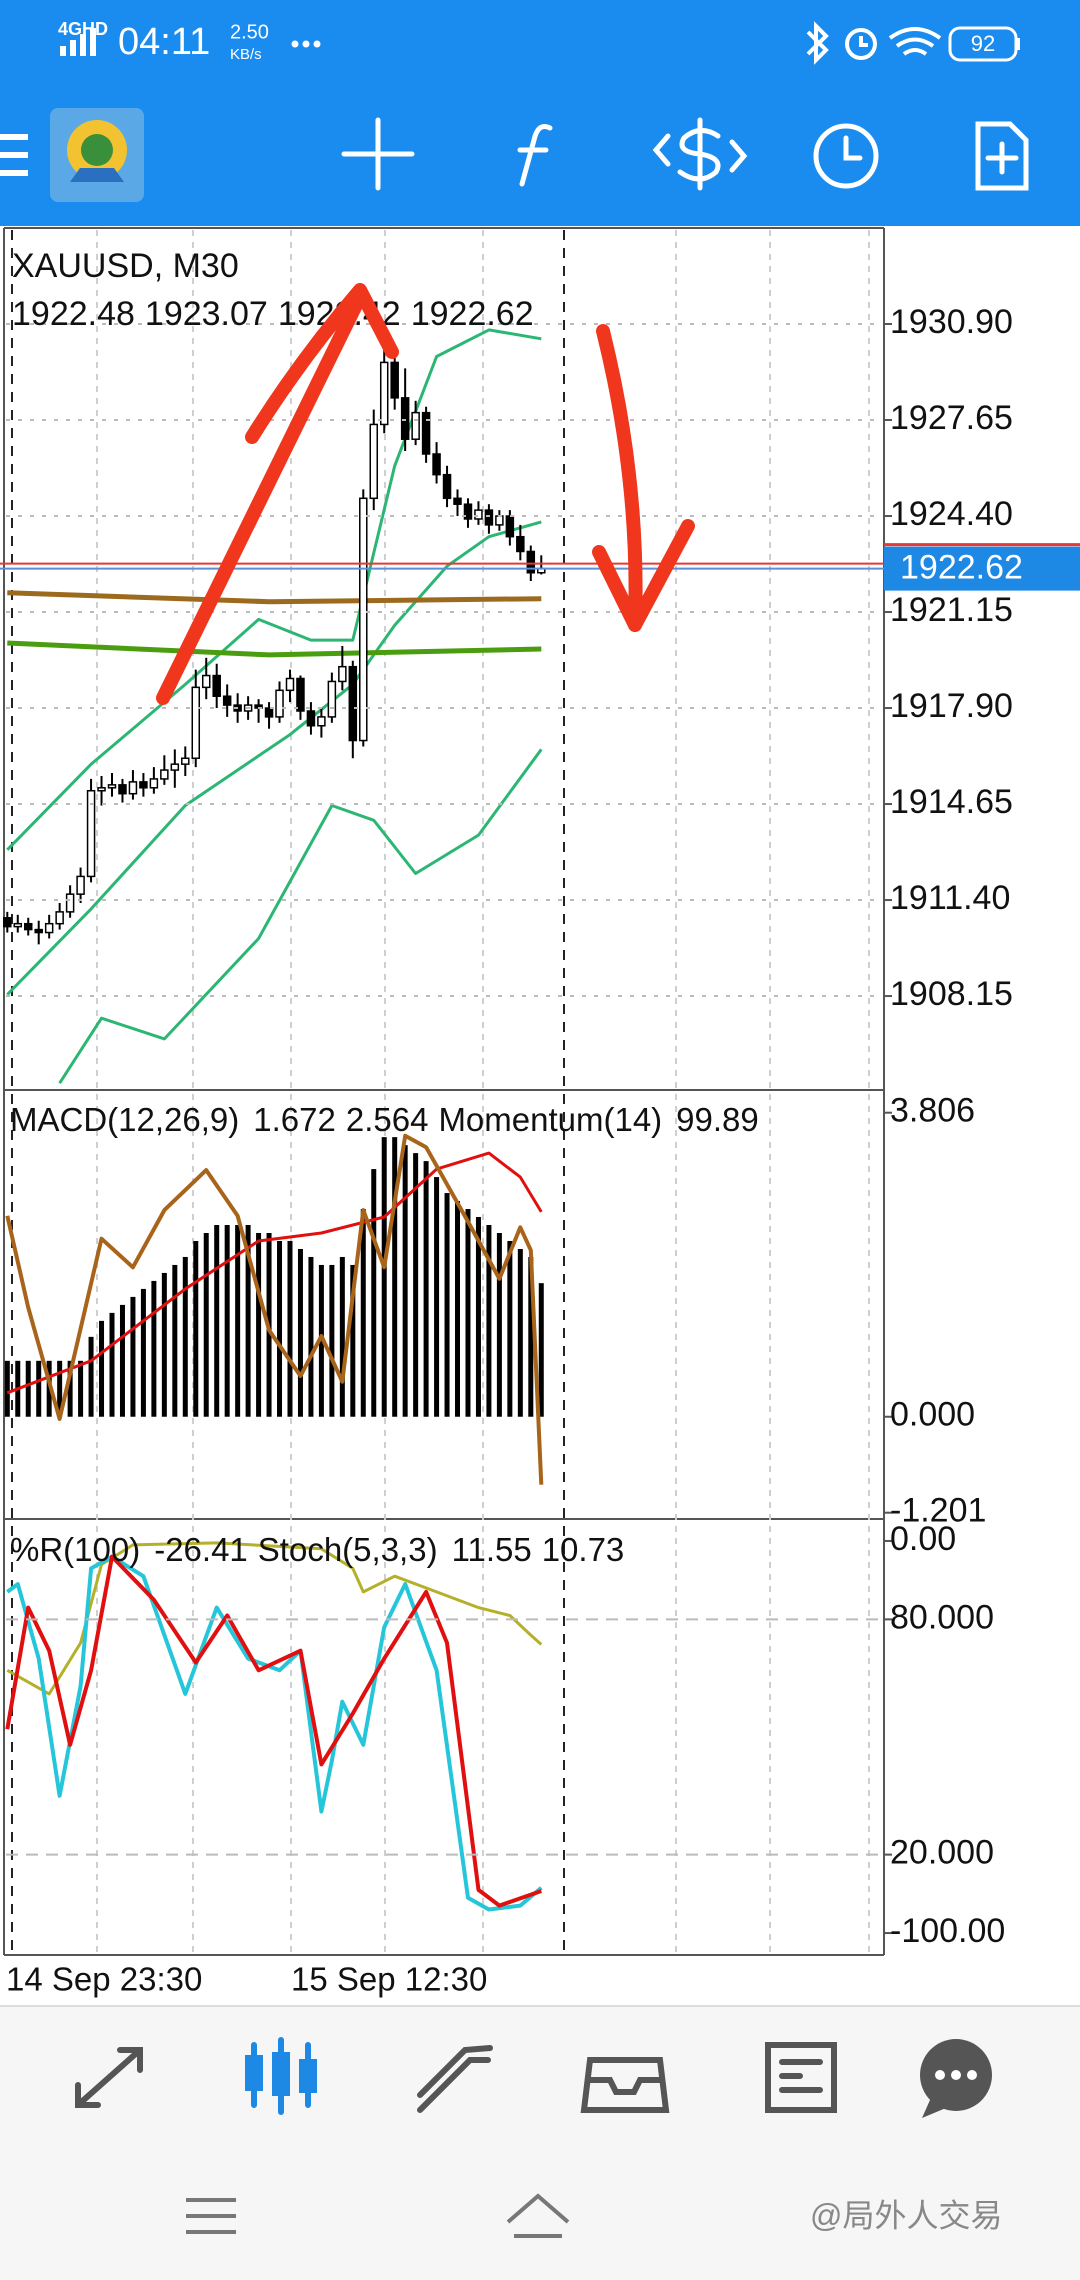  I want to click on app-logo, so click(97, 155).